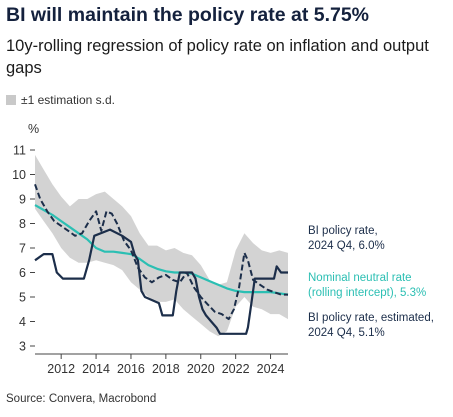 This screenshot has width=453, height=417. Describe the element at coordinates (19, 151) in the screenshot. I see `y-tick-label: 11` at that location.